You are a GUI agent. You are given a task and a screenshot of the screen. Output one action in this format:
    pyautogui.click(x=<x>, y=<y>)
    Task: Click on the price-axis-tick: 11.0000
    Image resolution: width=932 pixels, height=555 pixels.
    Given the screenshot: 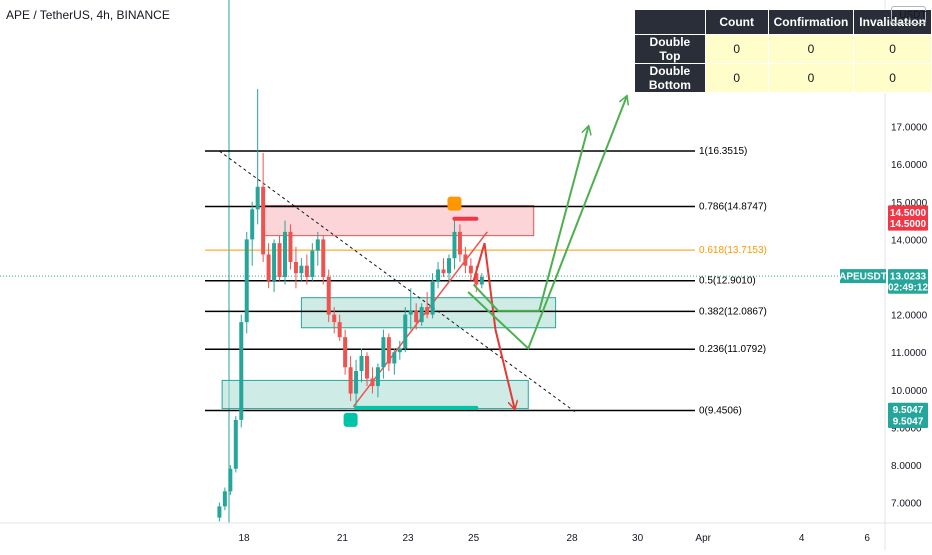 What is the action you would take?
    pyautogui.click(x=909, y=353)
    